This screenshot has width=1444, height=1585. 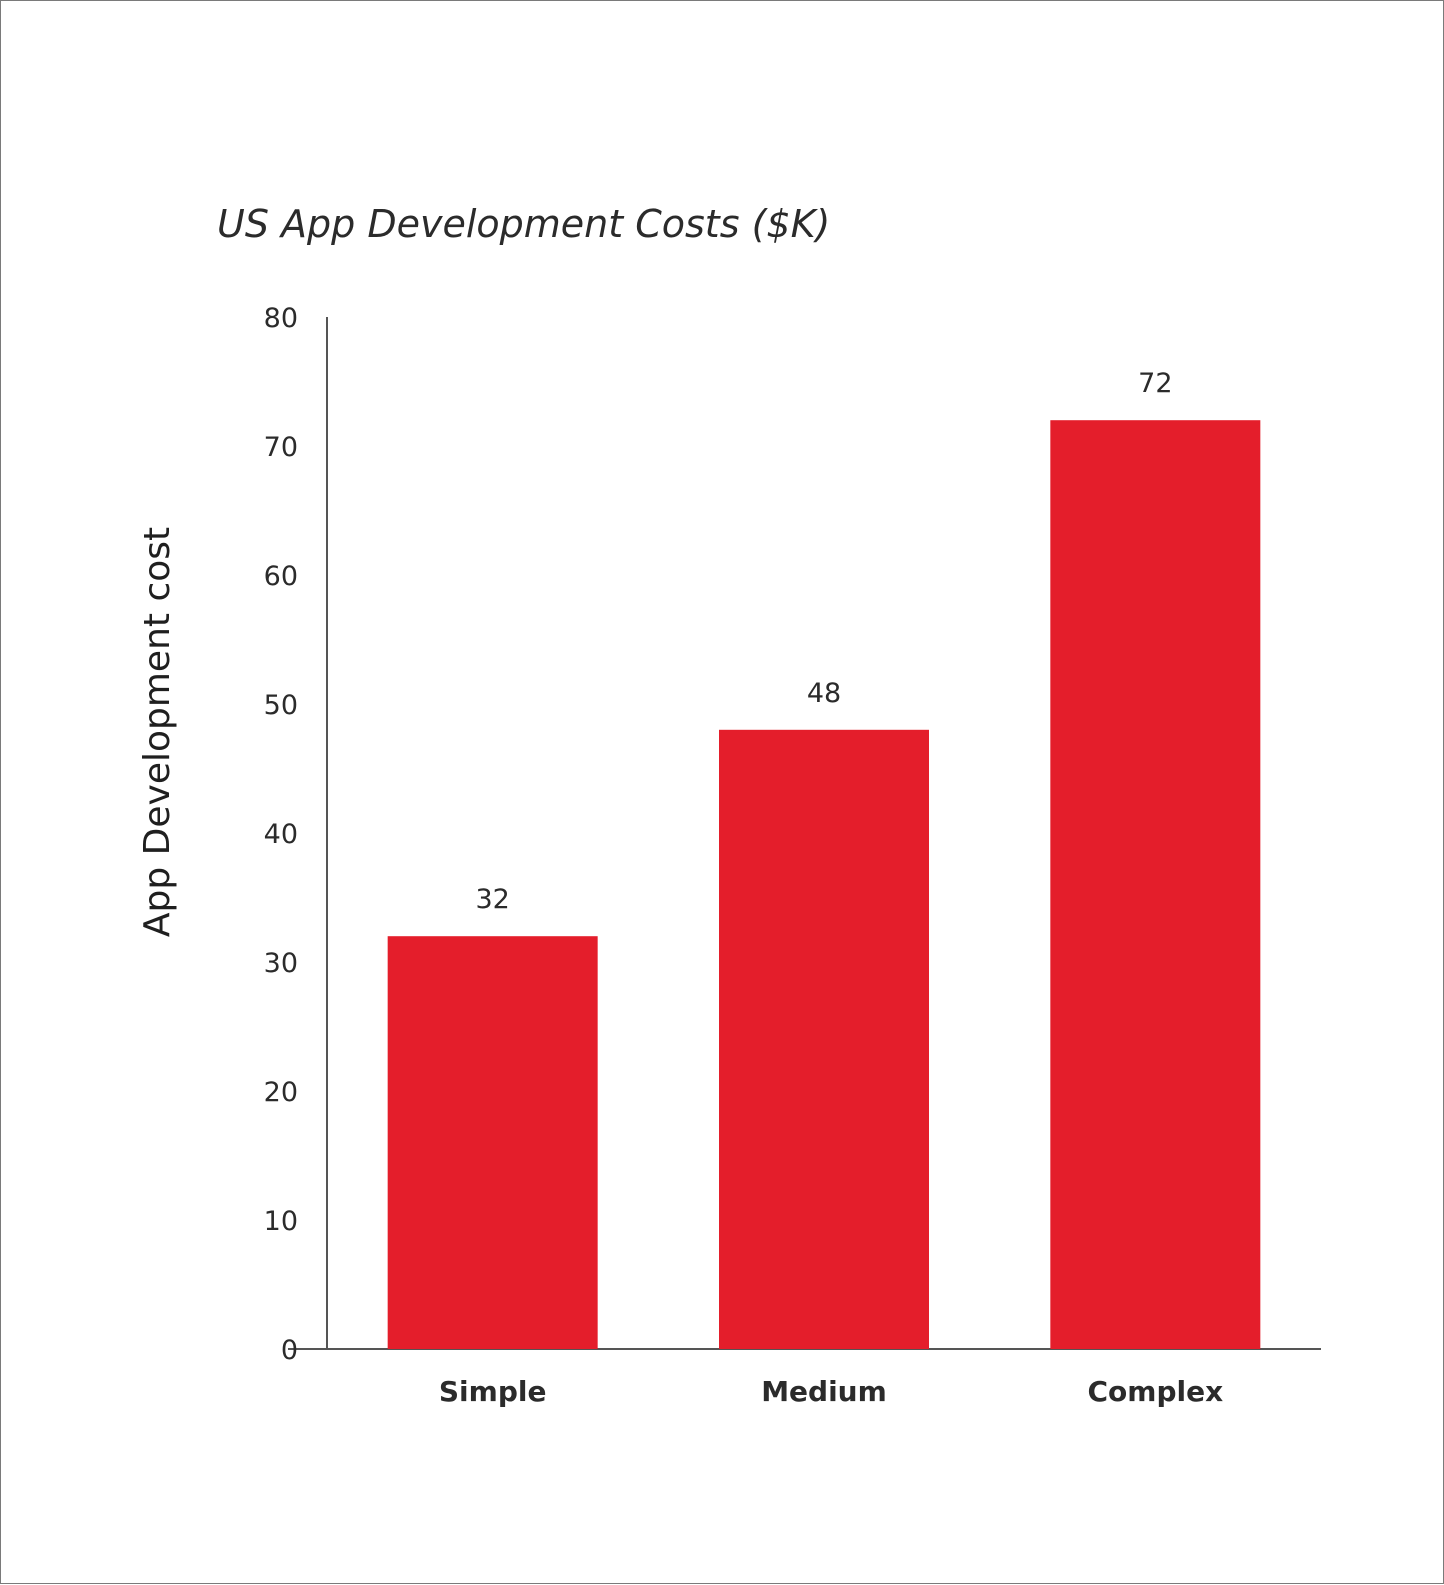 I want to click on x-tick-label: Medium, so click(x=824, y=1391).